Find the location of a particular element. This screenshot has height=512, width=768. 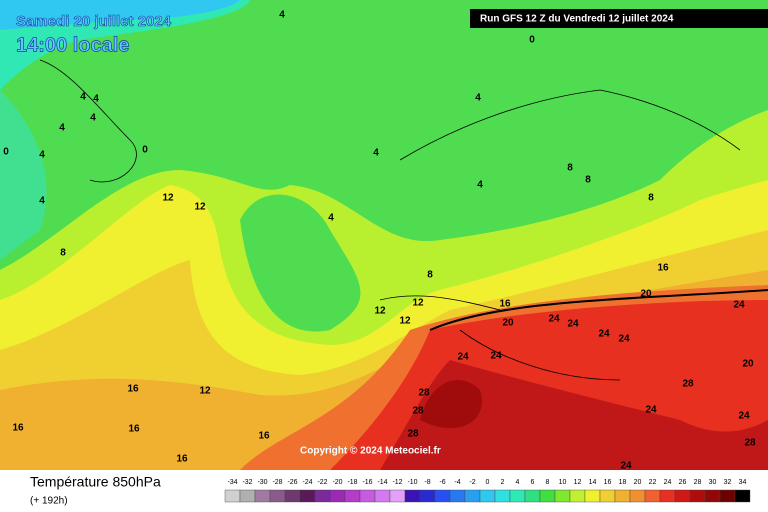

legend-label: 0 is located at coordinates (488, 482).